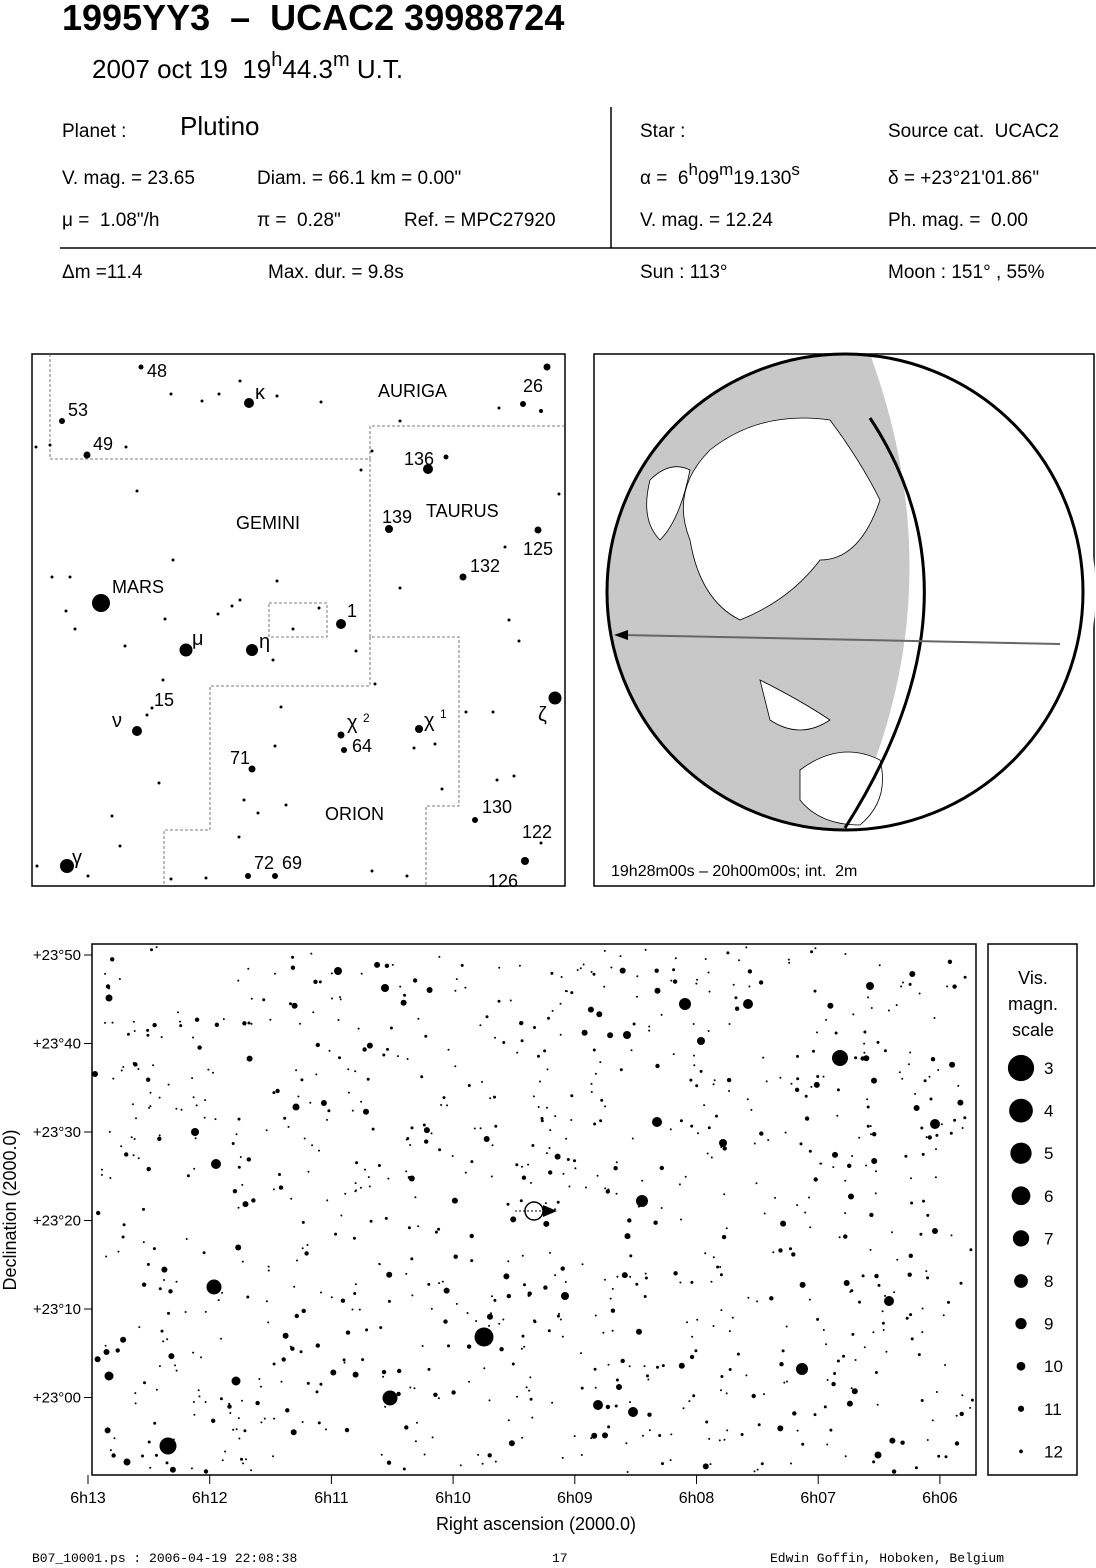 This screenshot has width=1096, height=1568. Describe the element at coordinates (10, 1209) in the screenshot. I see `y-axis-label: Declination (2000.0)` at that location.